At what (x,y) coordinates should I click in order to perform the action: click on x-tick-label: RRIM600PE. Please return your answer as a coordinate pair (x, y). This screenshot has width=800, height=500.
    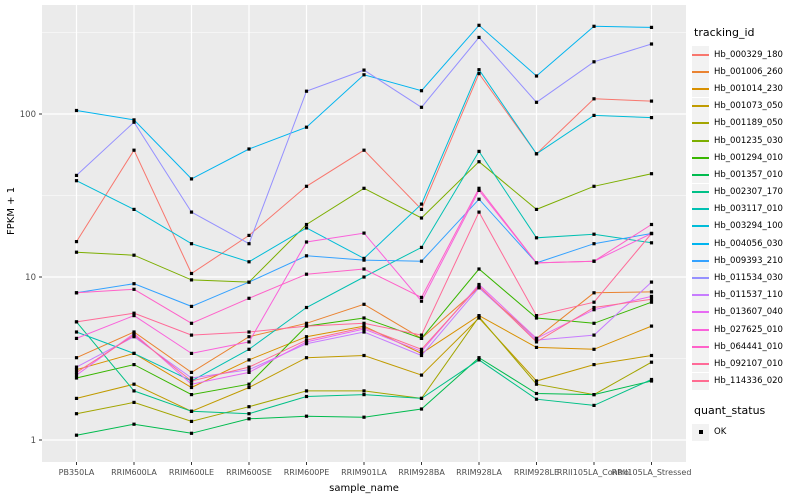
    Looking at the image, I should click on (307, 472).